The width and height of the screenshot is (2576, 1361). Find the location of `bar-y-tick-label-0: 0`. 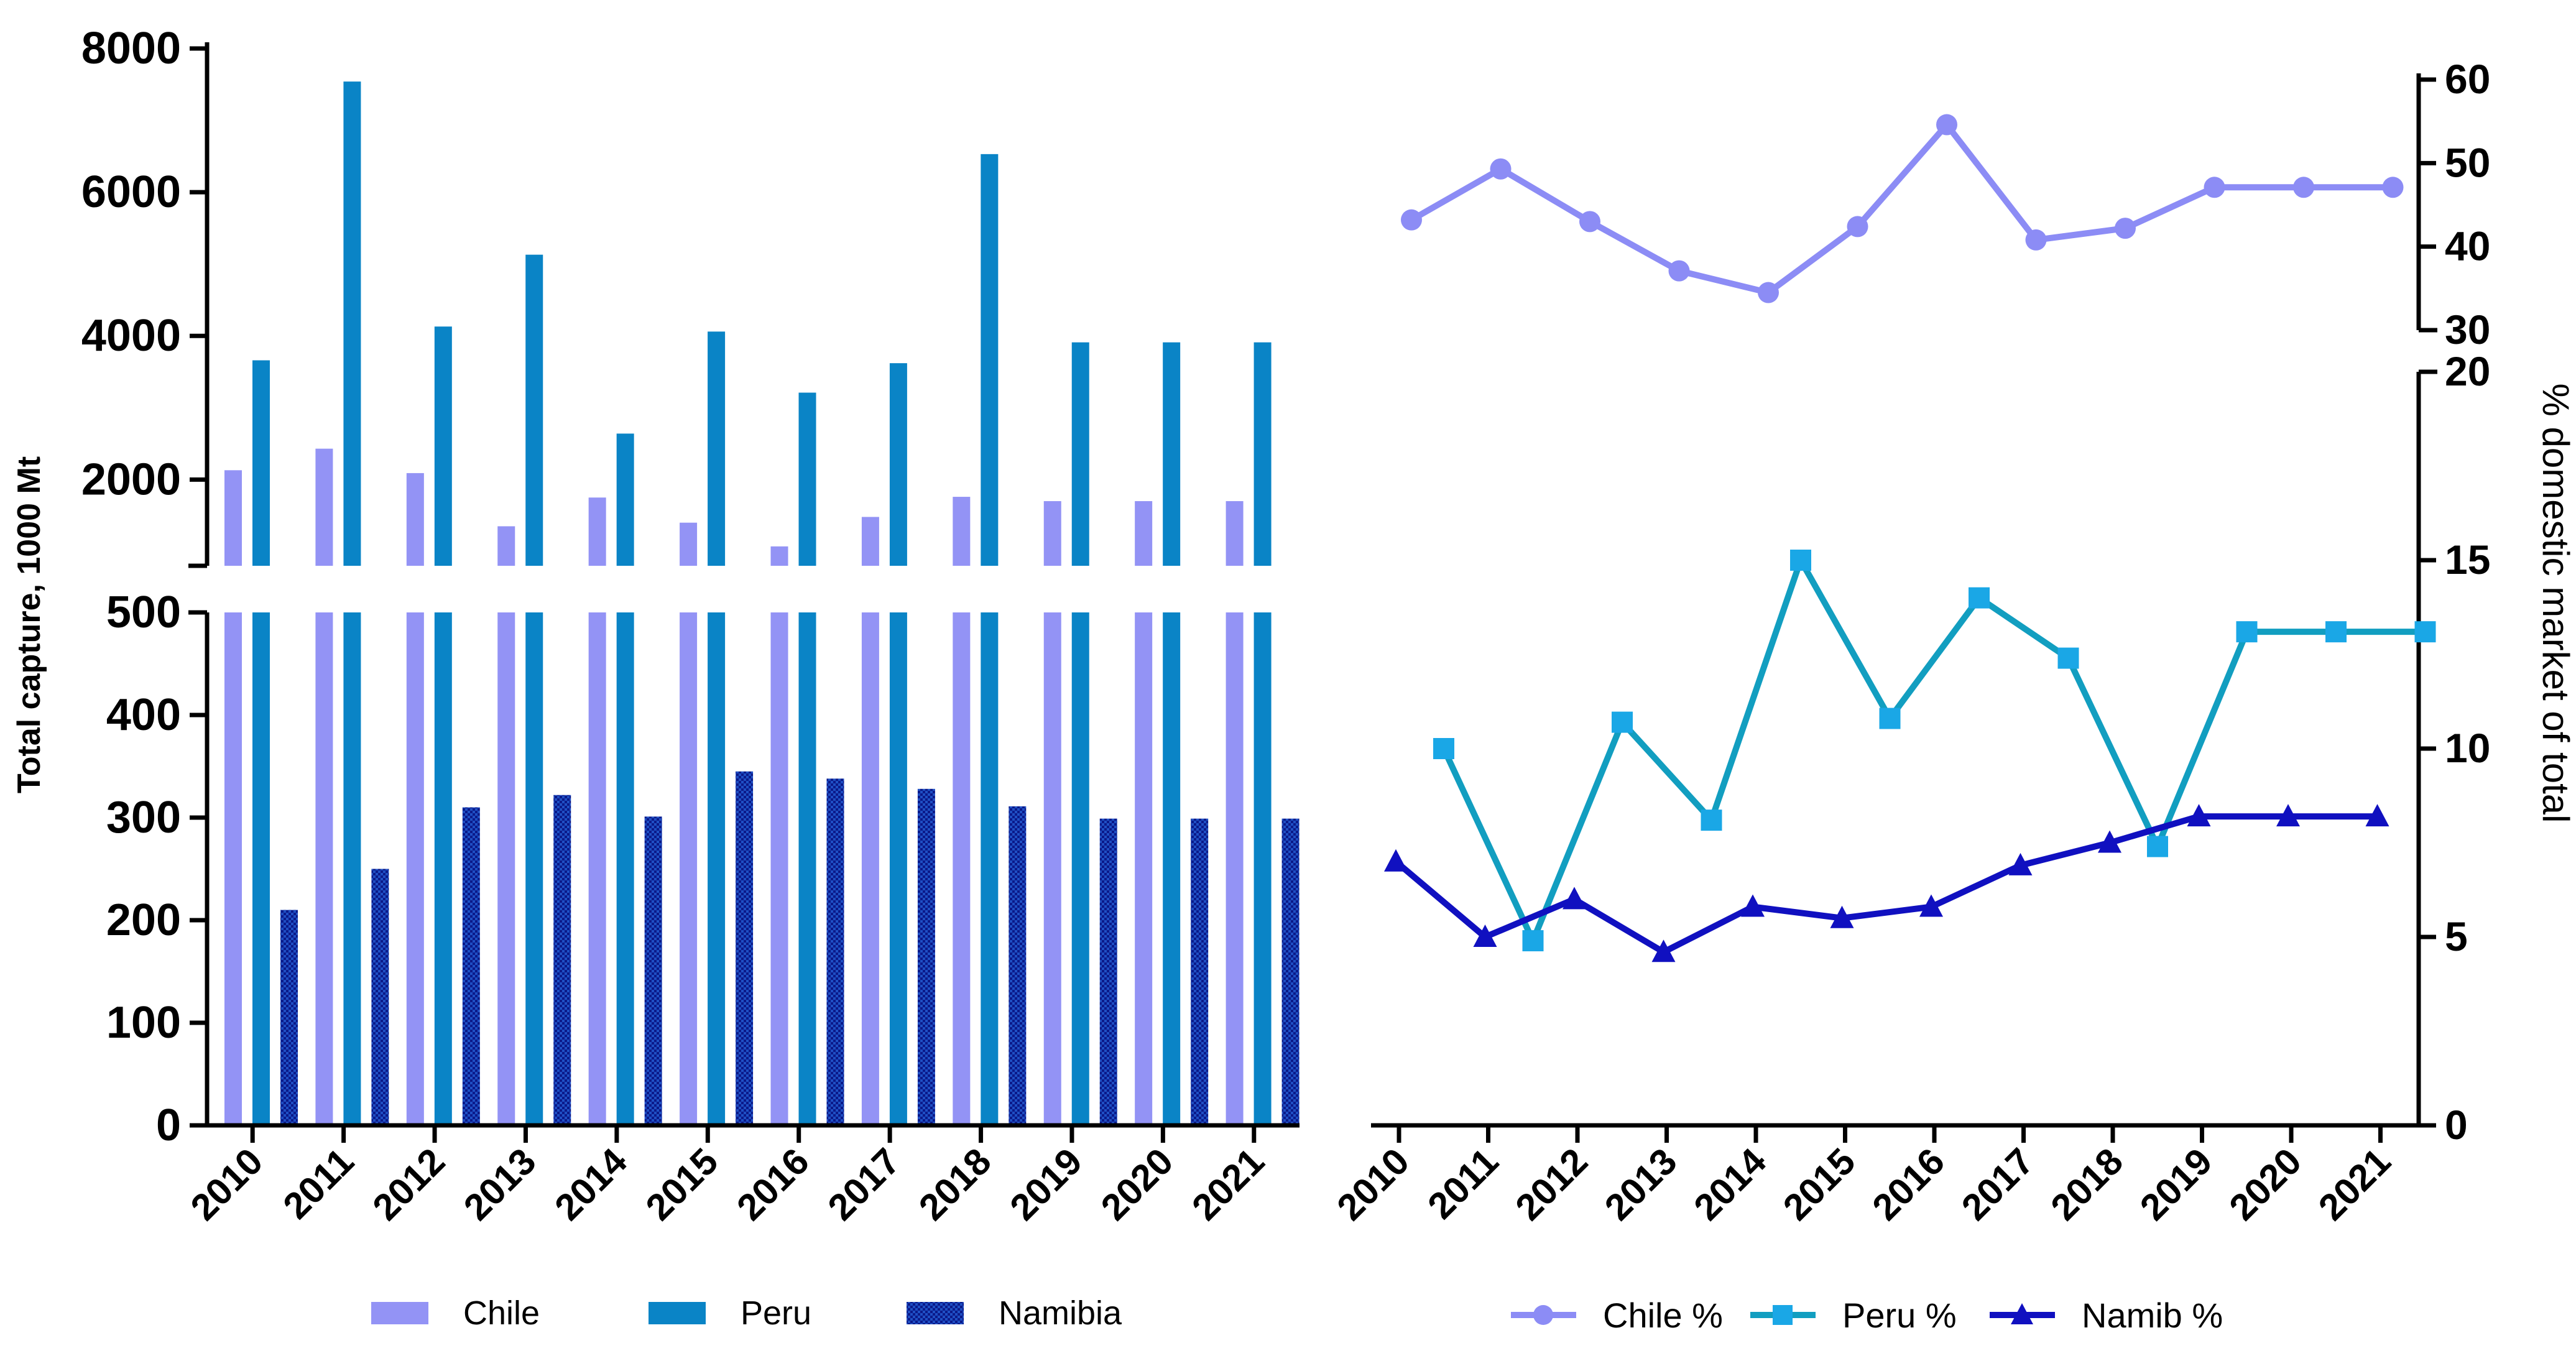

bar-y-tick-label-0: 0 is located at coordinates (168, 1125).